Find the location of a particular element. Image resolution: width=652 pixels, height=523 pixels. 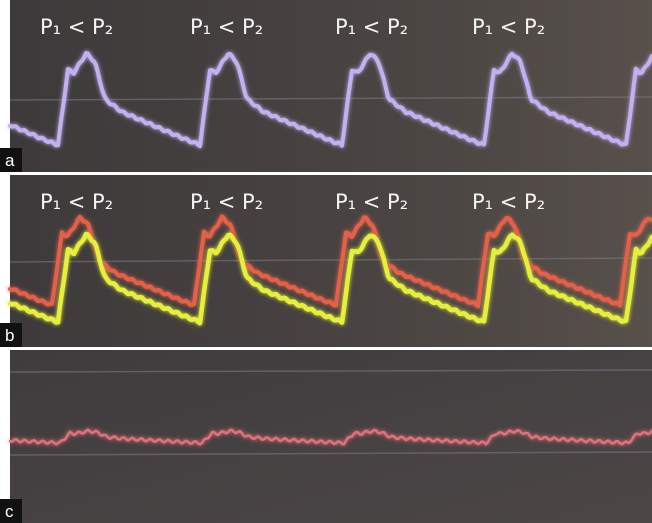

panel-label: b is located at coordinates (9, 335).